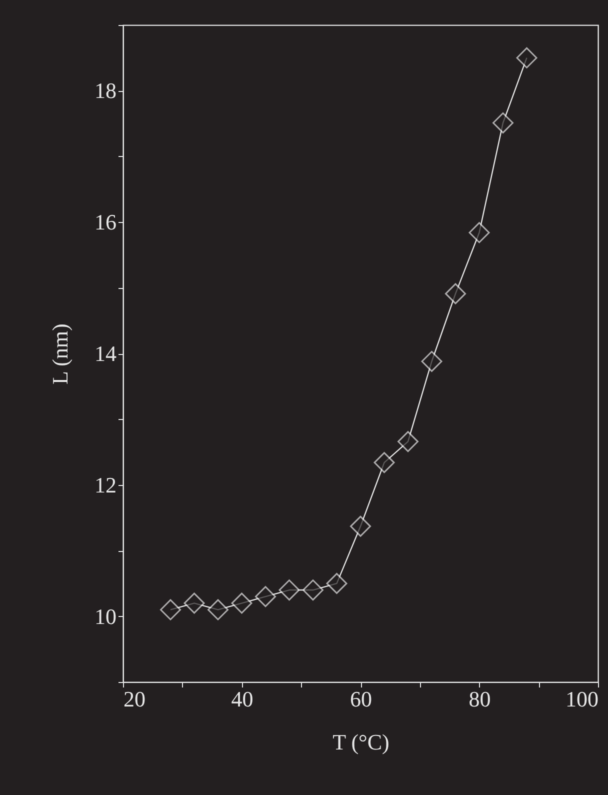 The width and height of the screenshot is (608, 795). What do you see at coordinates (105, 91) in the screenshot?
I see `y-tick-label: 18` at bounding box center [105, 91].